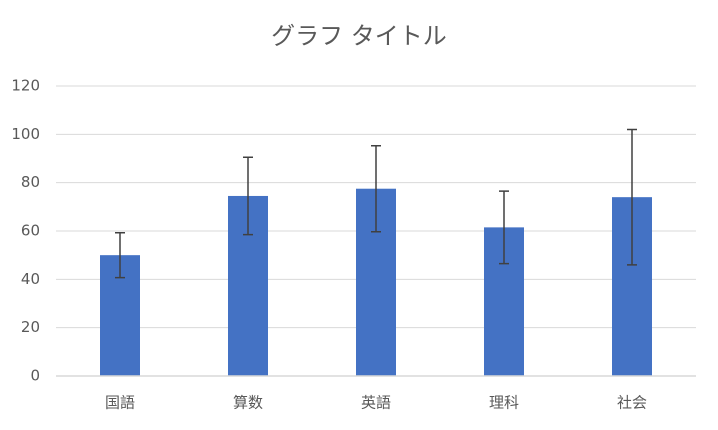  I want to click on y-tick-label: 0, so click(35, 376).